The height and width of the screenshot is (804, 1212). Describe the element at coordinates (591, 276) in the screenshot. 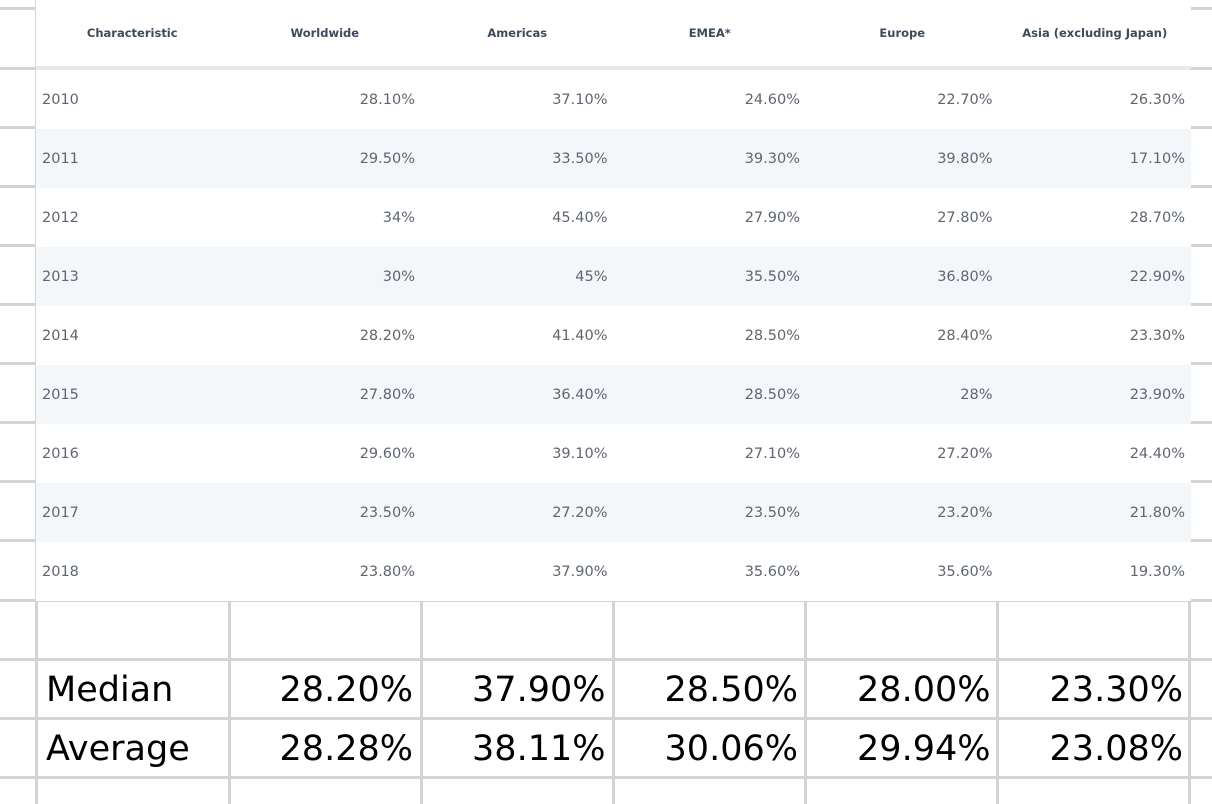

I see `table-cell-americas: 45%` at that location.